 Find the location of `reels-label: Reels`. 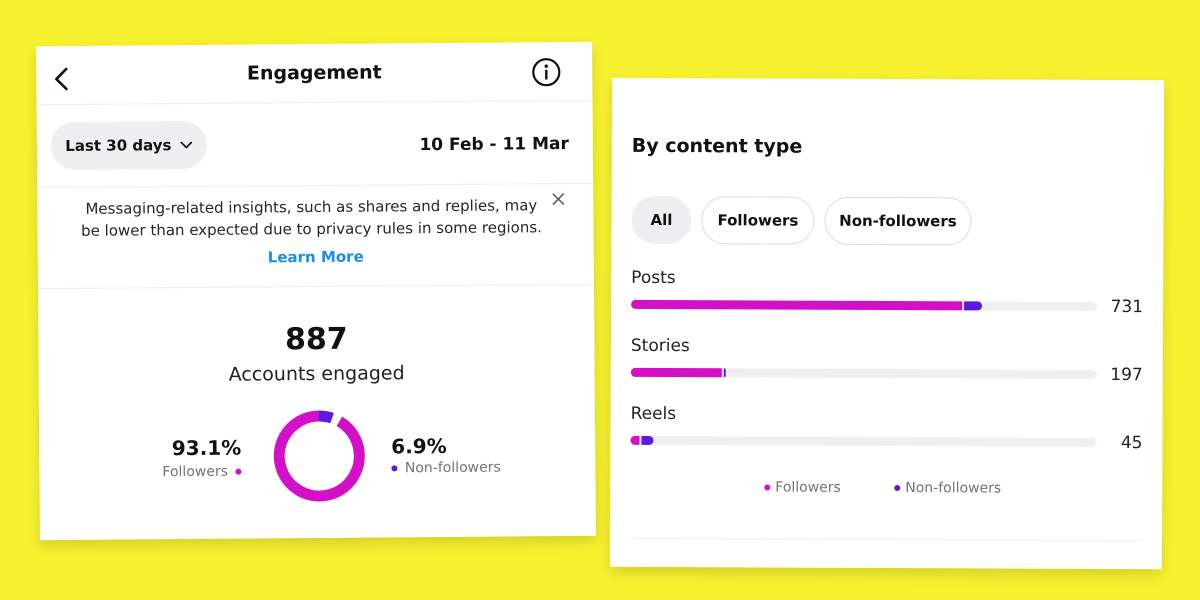

reels-label: Reels is located at coordinates (653, 414).